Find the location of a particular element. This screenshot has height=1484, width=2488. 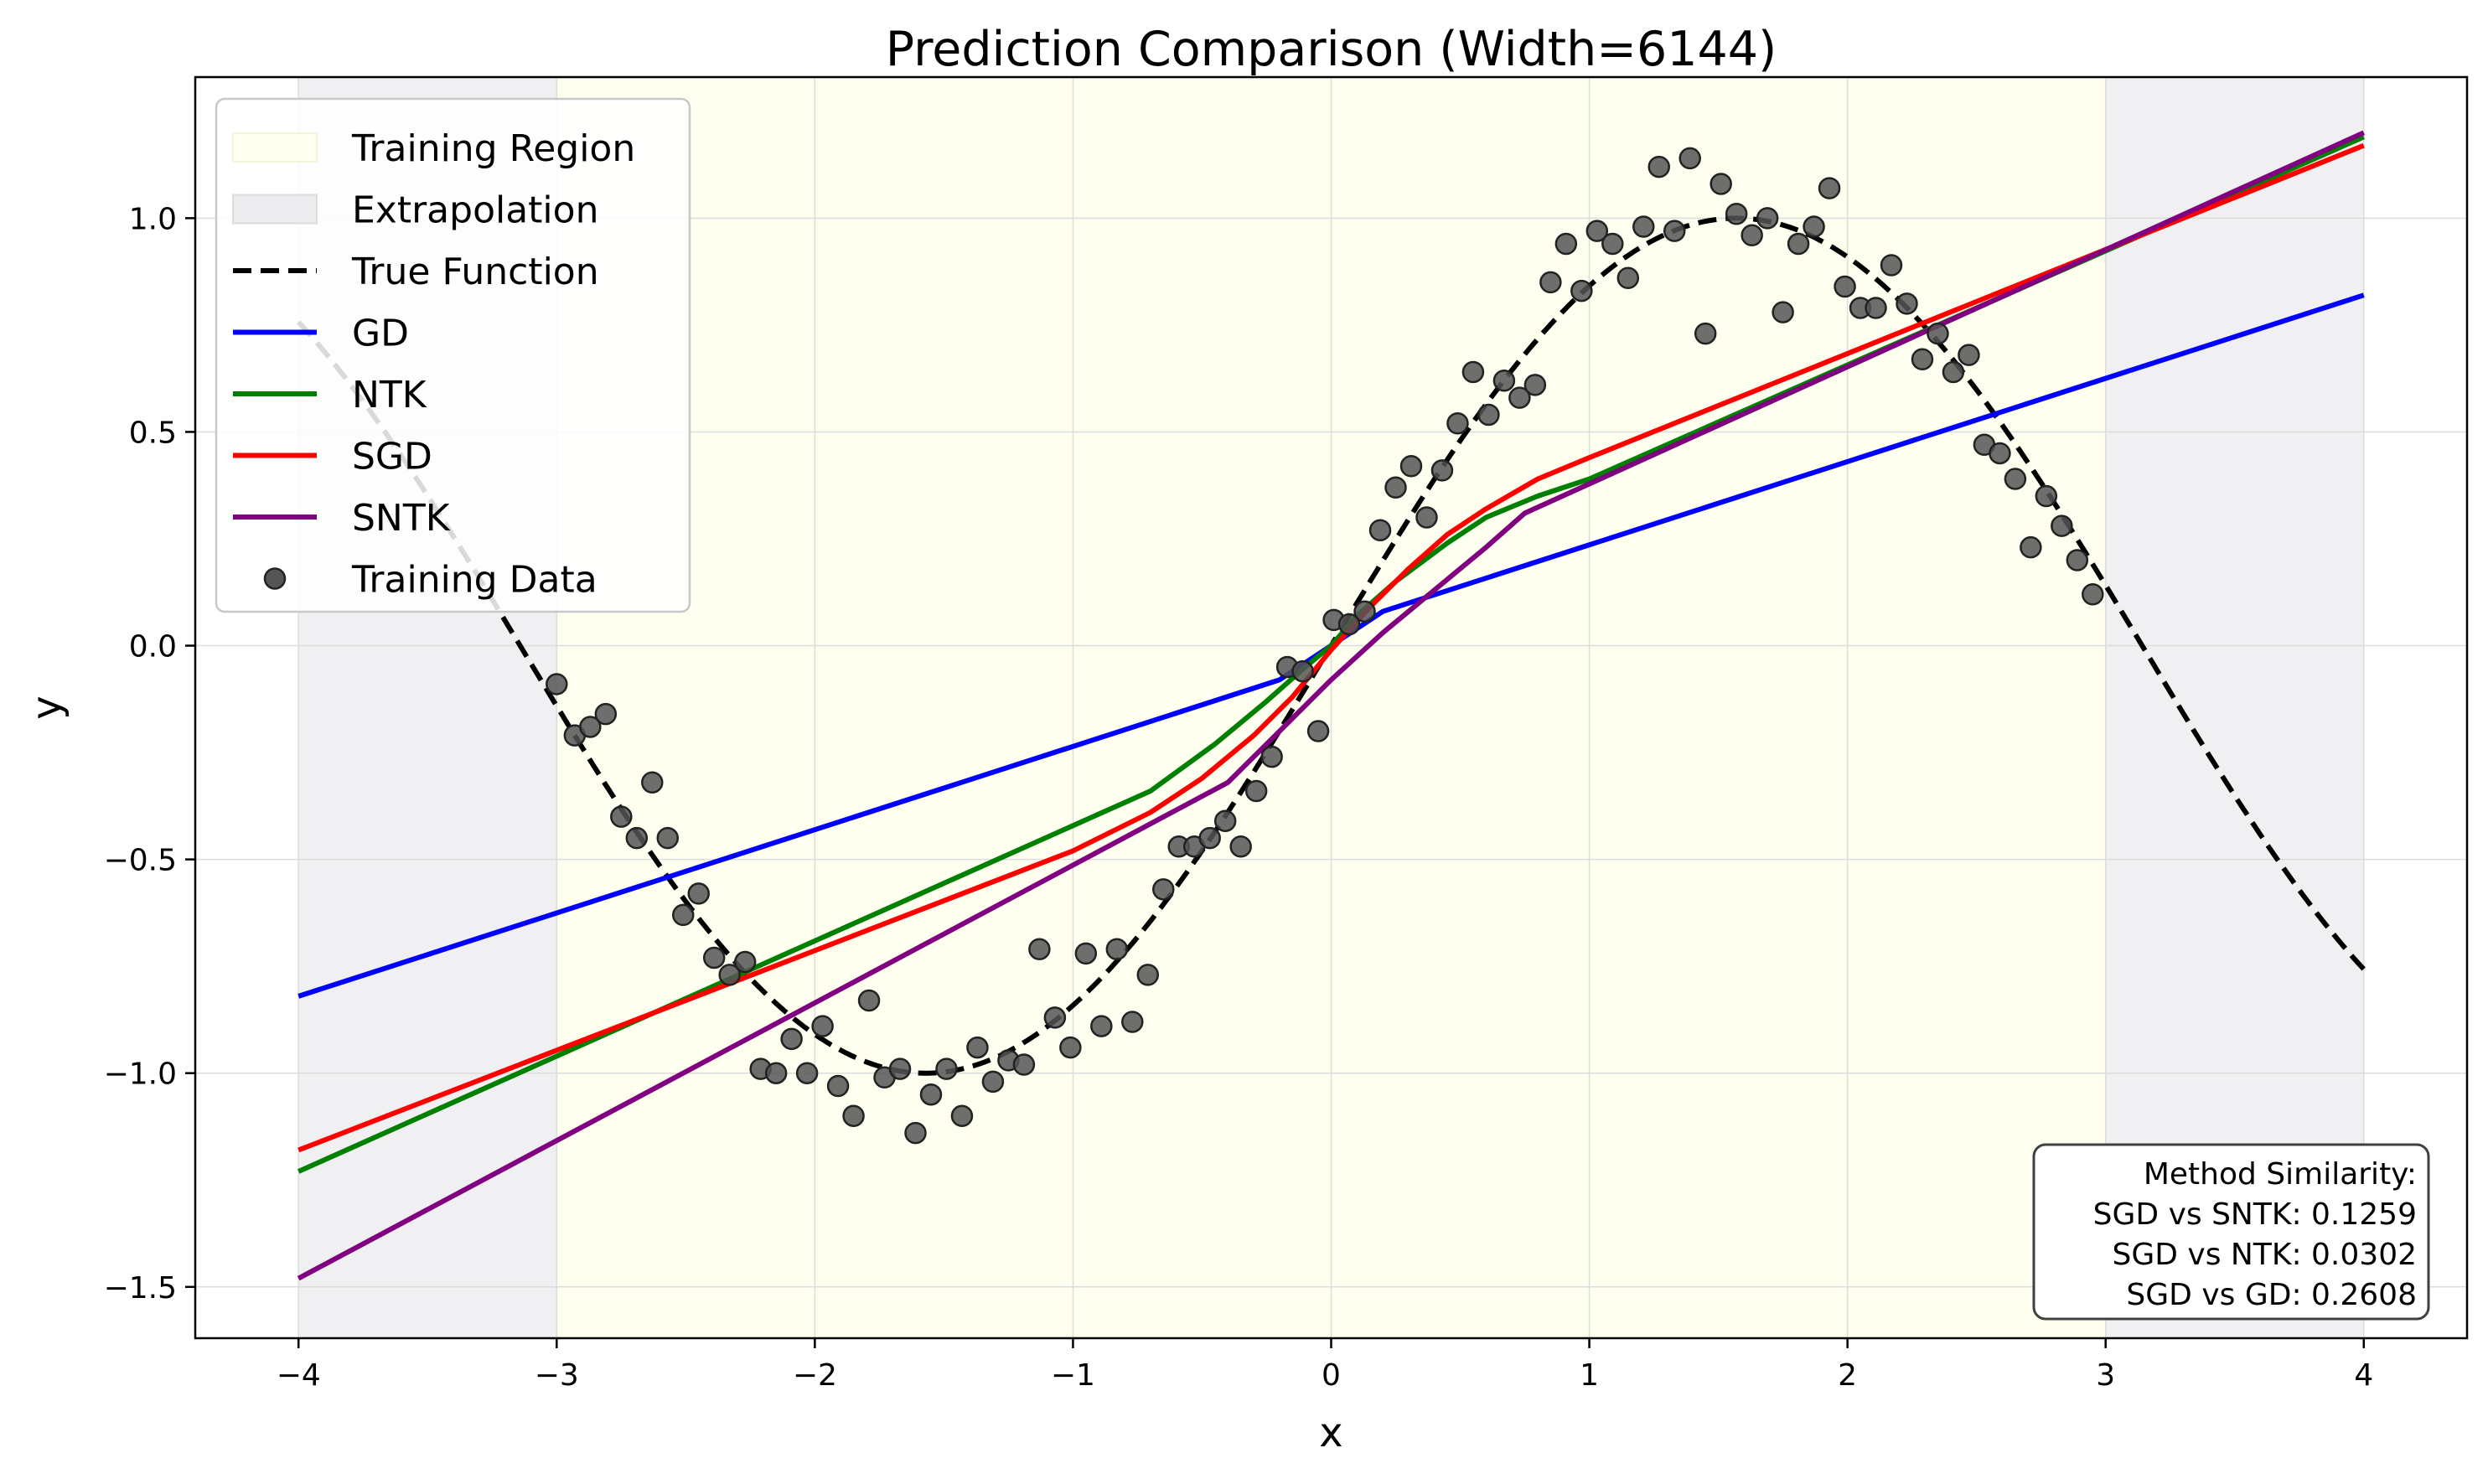

x-tick-label-0: −4 is located at coordinates (299, 1375).